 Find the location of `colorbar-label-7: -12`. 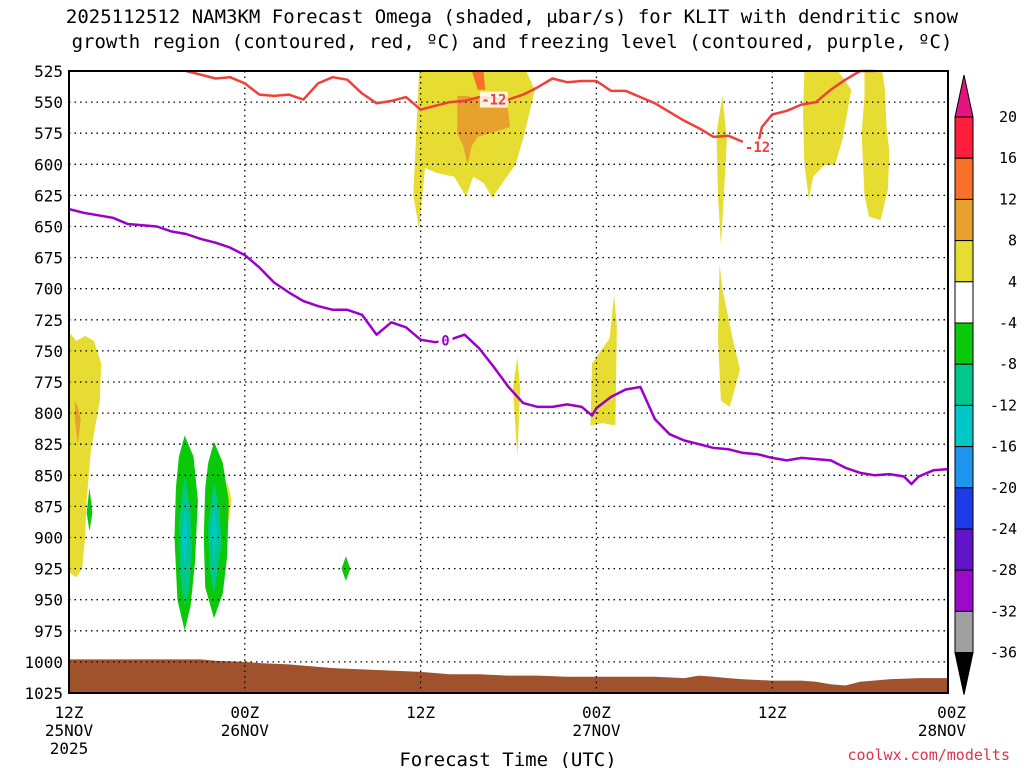

colorbar-label-7: -12 is located at coordinates (1003, 405).